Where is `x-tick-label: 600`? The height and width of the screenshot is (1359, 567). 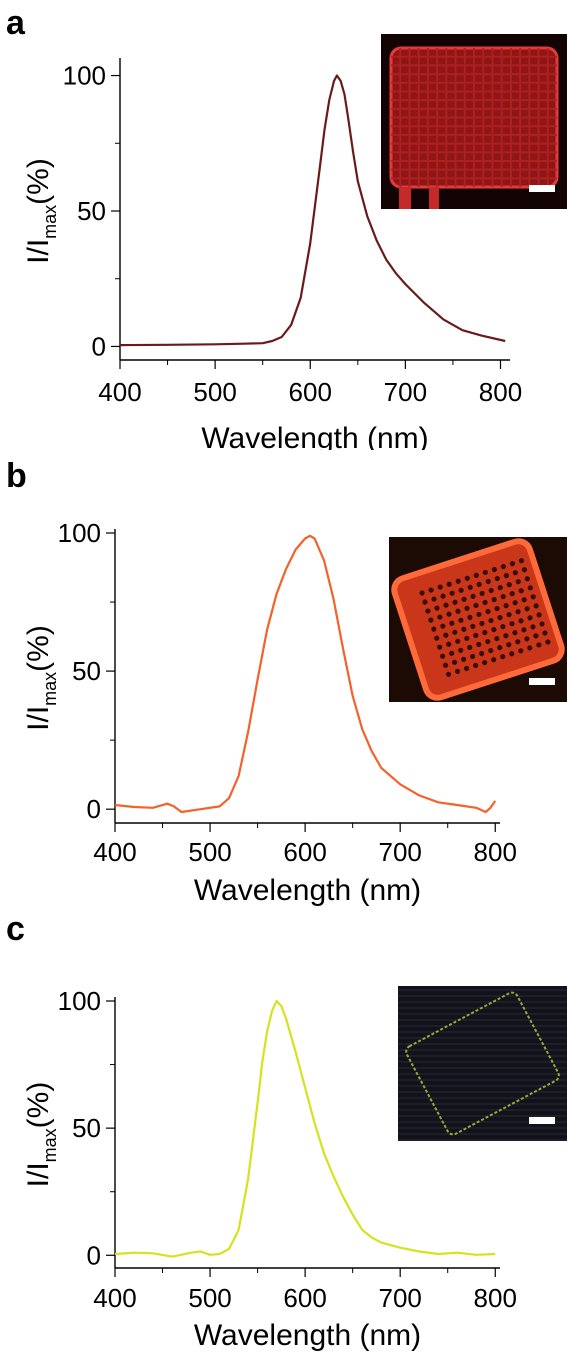
x-tick-label: 600 is located at coordinates (310, 392).